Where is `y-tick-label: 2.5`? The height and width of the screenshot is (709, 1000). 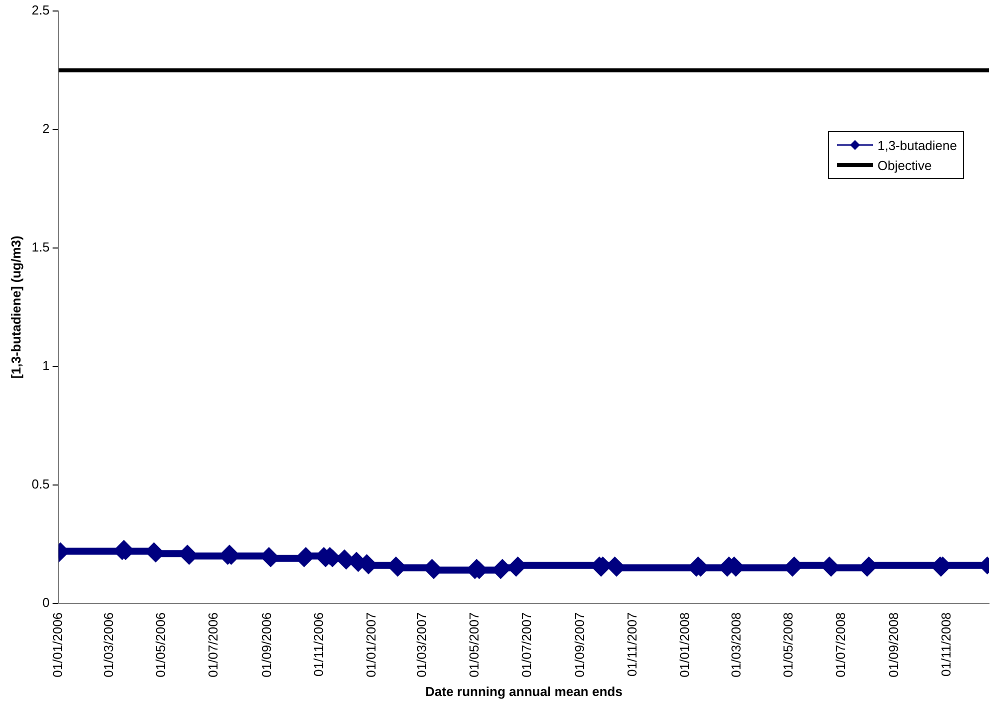 y-tick-label: 2.5 is located at coordinates (41, 10).